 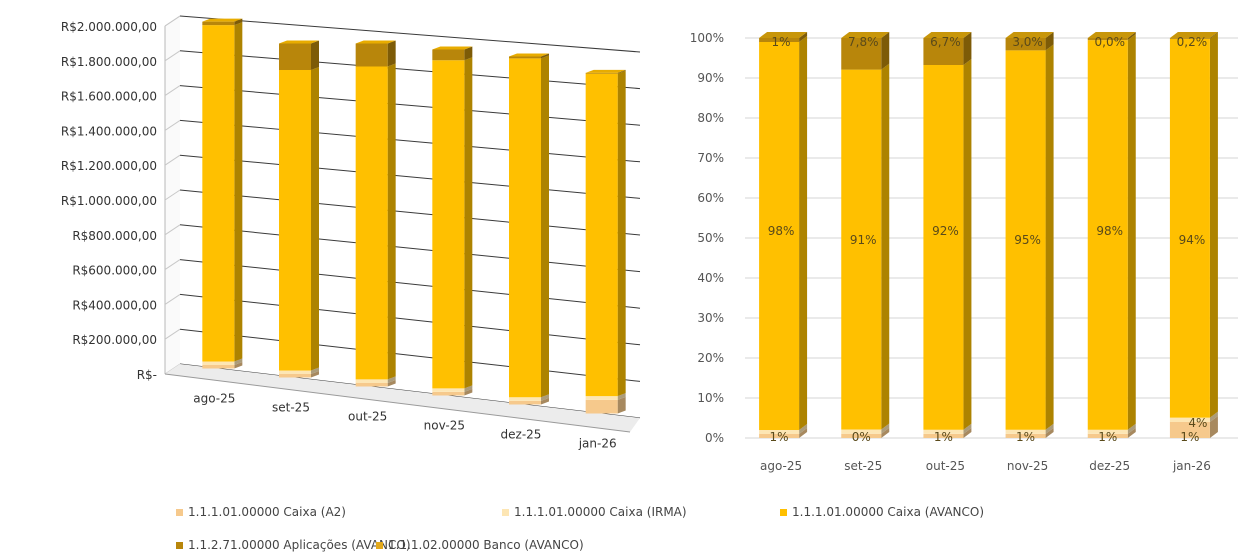 I want to click on y-tick-label: 0%, so click(x=714, y=438).